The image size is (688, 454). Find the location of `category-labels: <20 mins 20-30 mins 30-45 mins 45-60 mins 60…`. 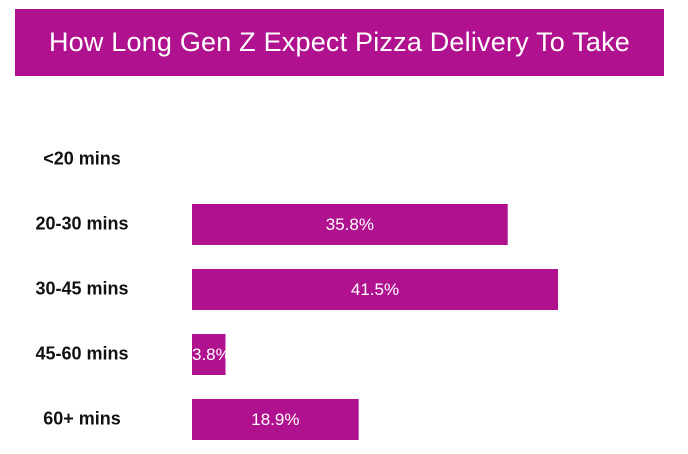

category-labels: <20 mins 20-30 mins 30-45 mins 45-60 mins 60… is located at coordinates (81, 288).